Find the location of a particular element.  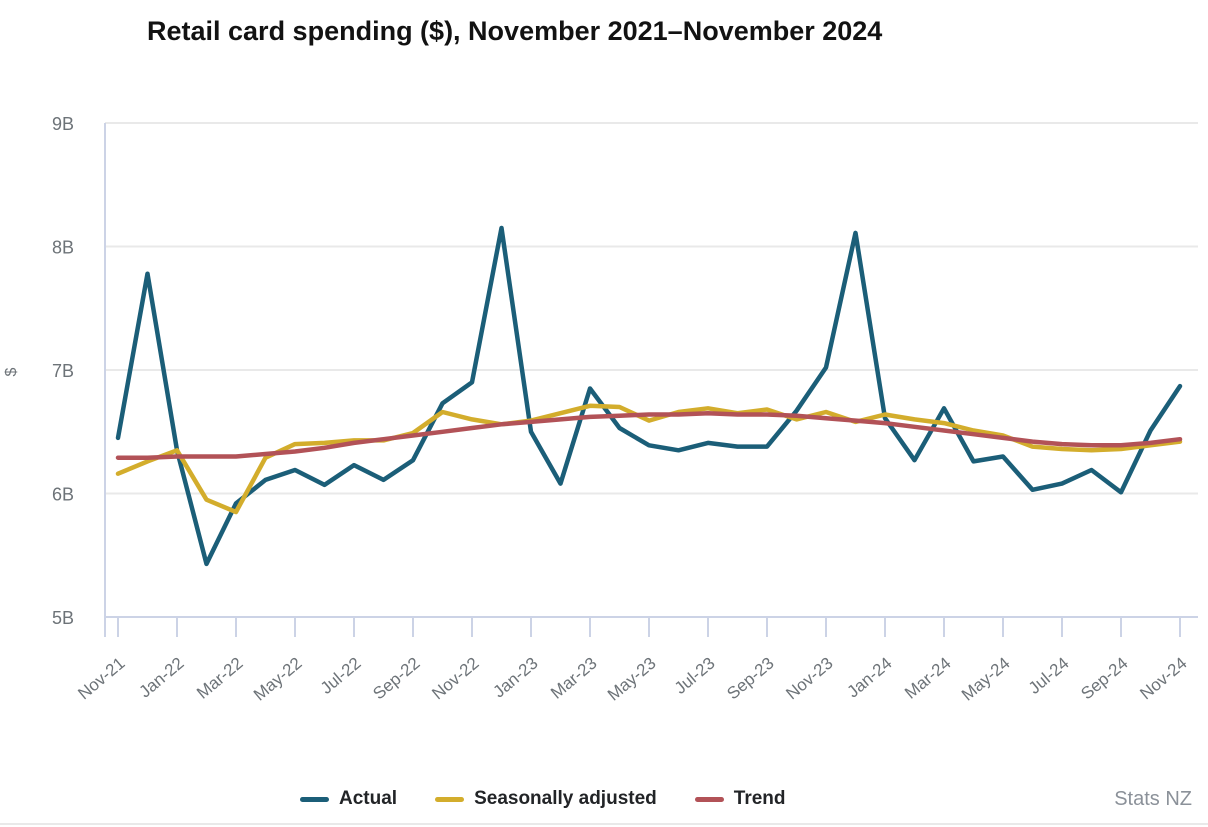

y-tick-label-8B: 8B is located at coordinates (63, 248).